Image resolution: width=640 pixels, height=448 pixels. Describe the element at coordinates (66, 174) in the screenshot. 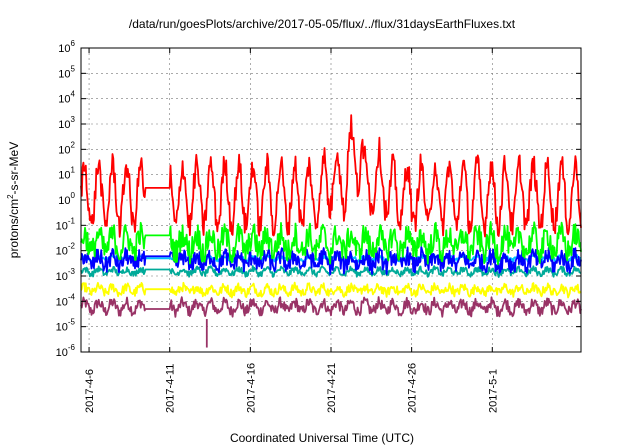

I see `y-tick-label: 10¹` at that location.